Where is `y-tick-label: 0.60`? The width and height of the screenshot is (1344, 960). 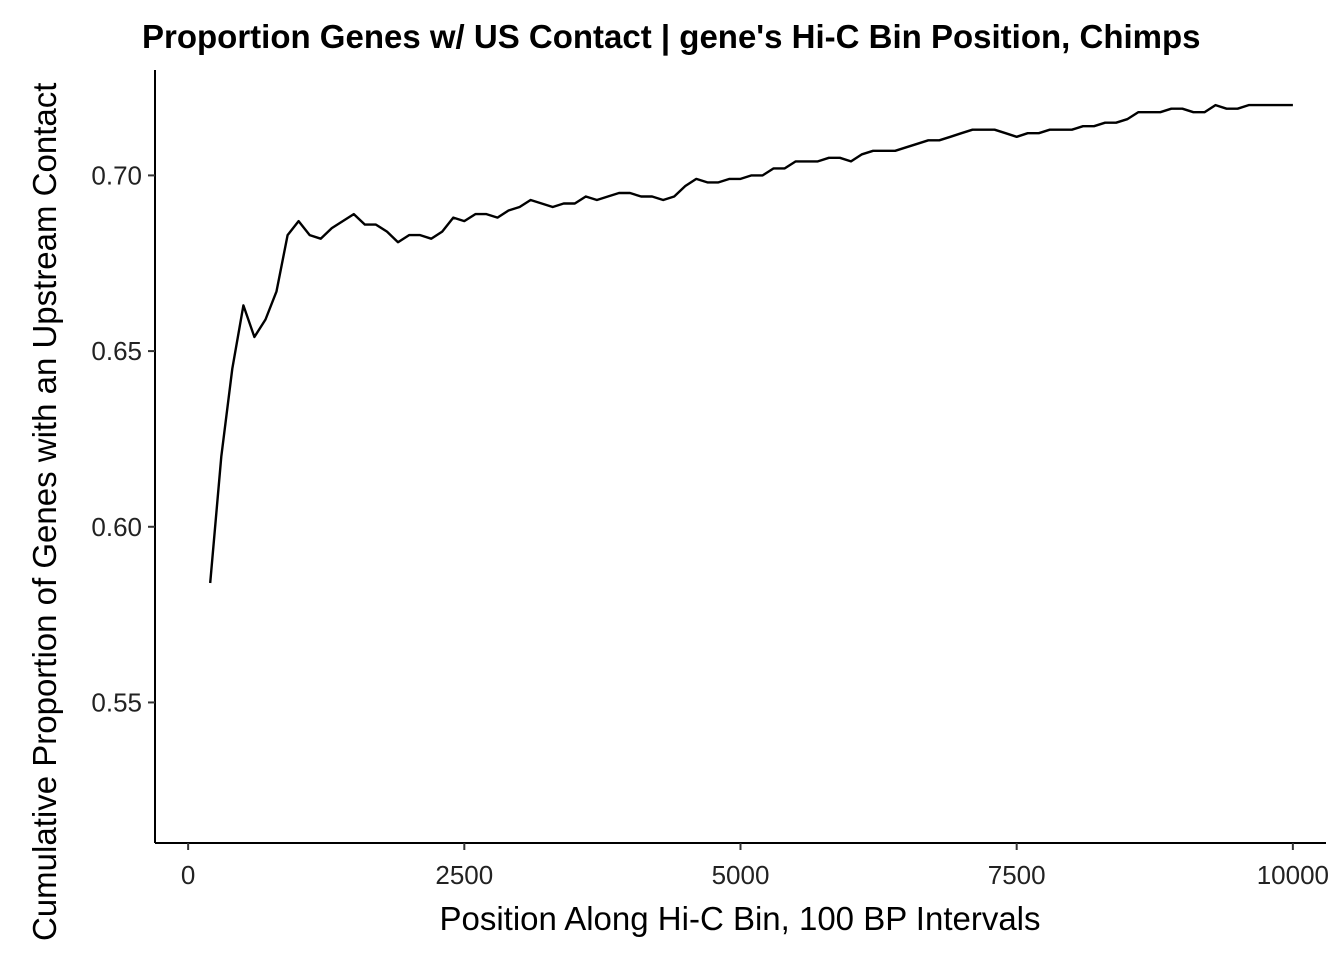
y-tick-label: 0.60 is located at coordinates (116, 527).